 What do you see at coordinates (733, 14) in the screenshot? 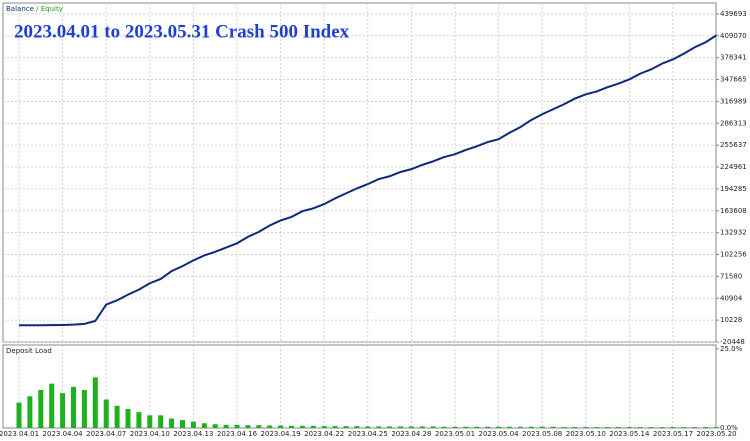
I see `y-tick-label: 439693` at bounding box center [733, 14].